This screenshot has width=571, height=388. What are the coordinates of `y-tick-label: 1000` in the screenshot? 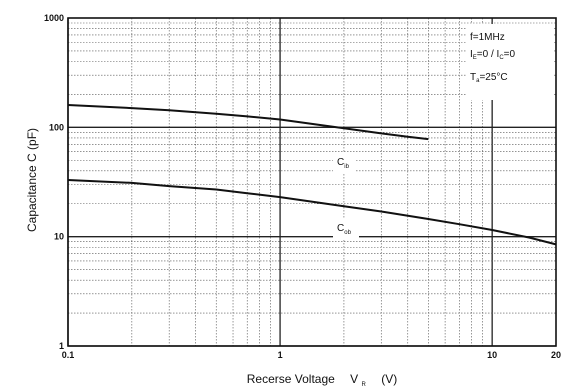 It's located at (54, 18).